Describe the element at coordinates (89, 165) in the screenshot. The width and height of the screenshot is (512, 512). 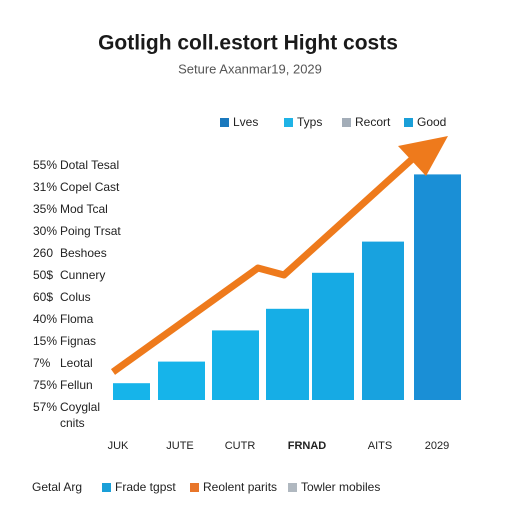
I see `side-label-text: Dotal Tesal` at that location.